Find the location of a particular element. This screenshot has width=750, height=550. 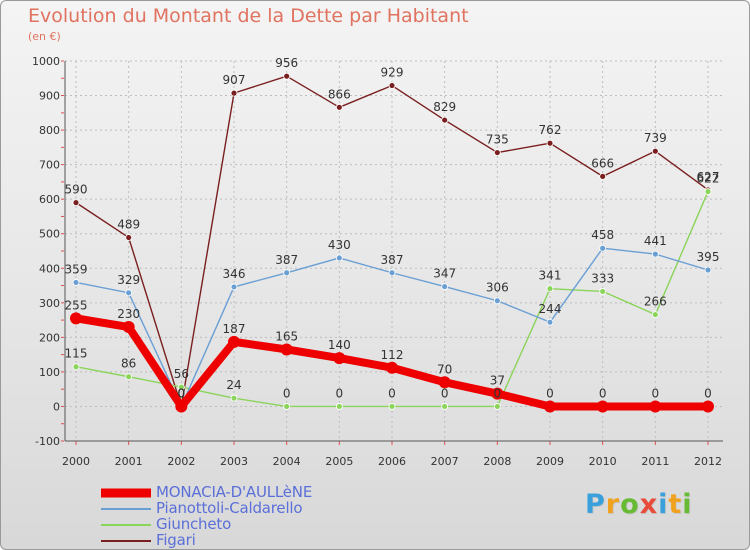

data-label: 489 is located at coordinates (128, 225).